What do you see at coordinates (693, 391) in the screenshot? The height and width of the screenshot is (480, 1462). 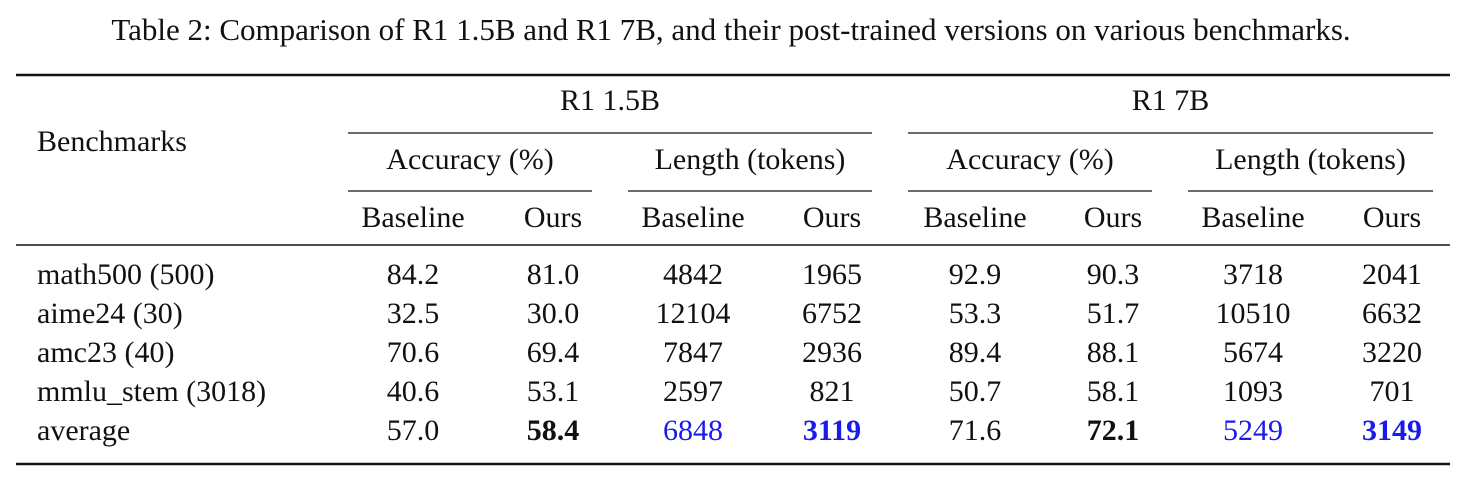 I see `cell: 2597` at bounding box center [693, 391].